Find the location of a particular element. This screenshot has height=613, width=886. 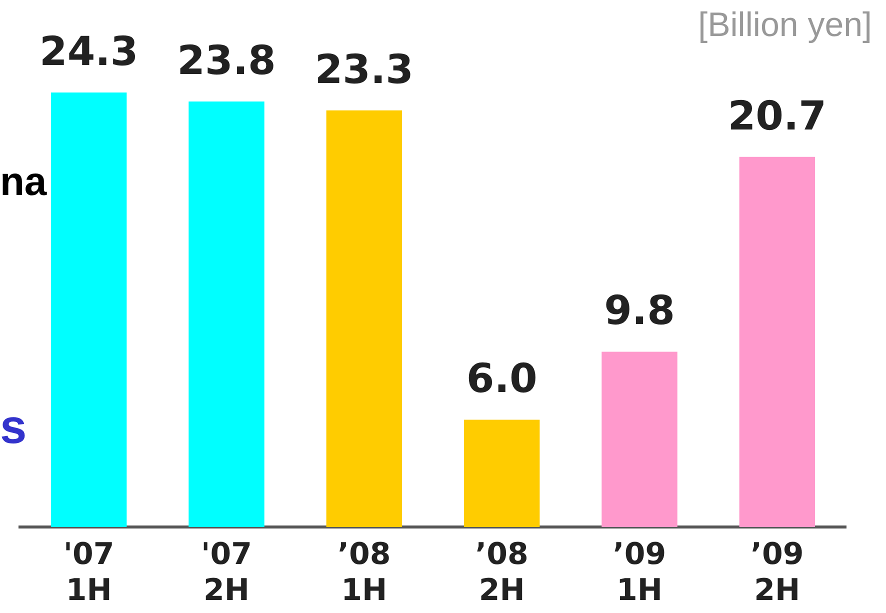

text: [Billion yen] is located at coordinates (785, 25).